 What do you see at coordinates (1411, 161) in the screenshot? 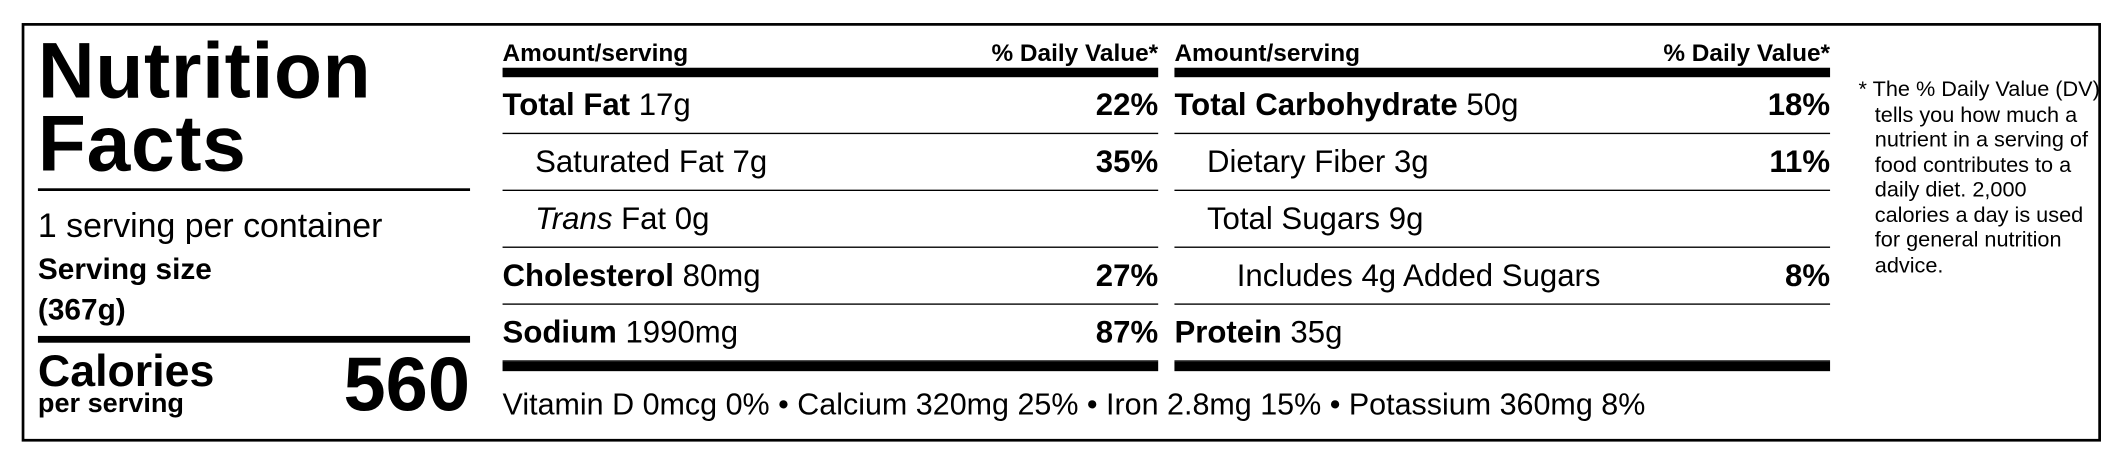
I see `amount: 3g` at bounding box center [1411, 161].